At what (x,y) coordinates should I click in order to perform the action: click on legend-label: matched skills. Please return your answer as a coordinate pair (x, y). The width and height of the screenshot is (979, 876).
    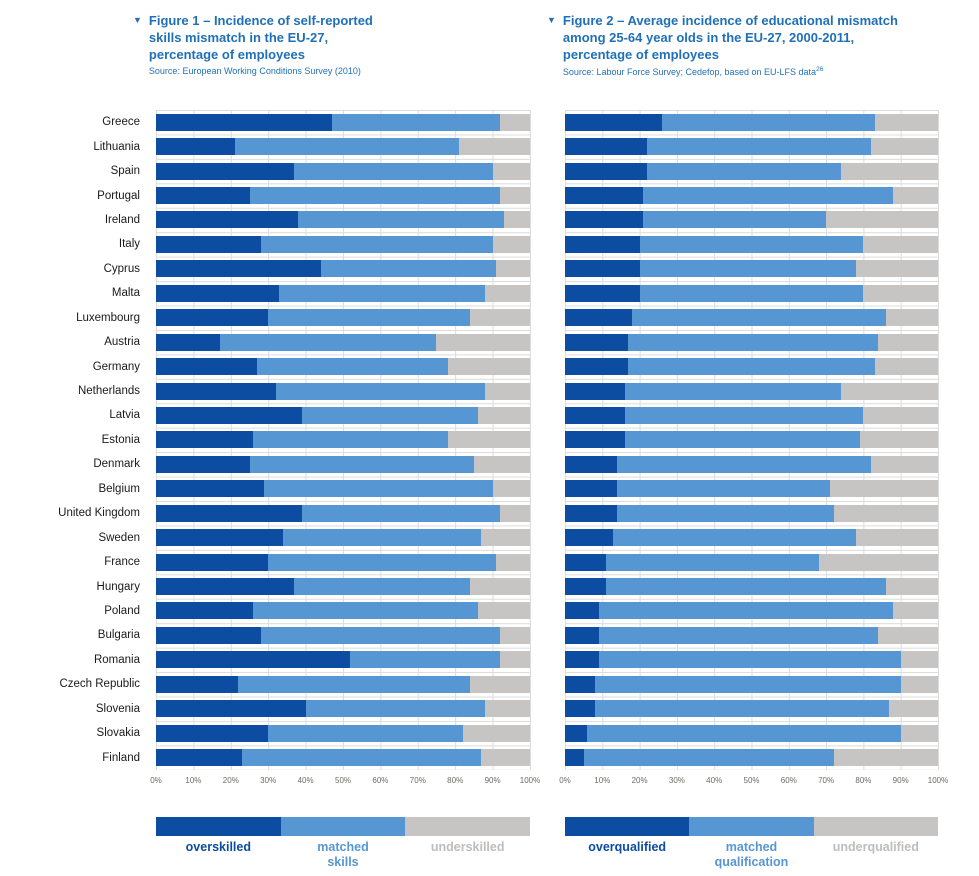
    Looking at the image, I should click on (343, 854).